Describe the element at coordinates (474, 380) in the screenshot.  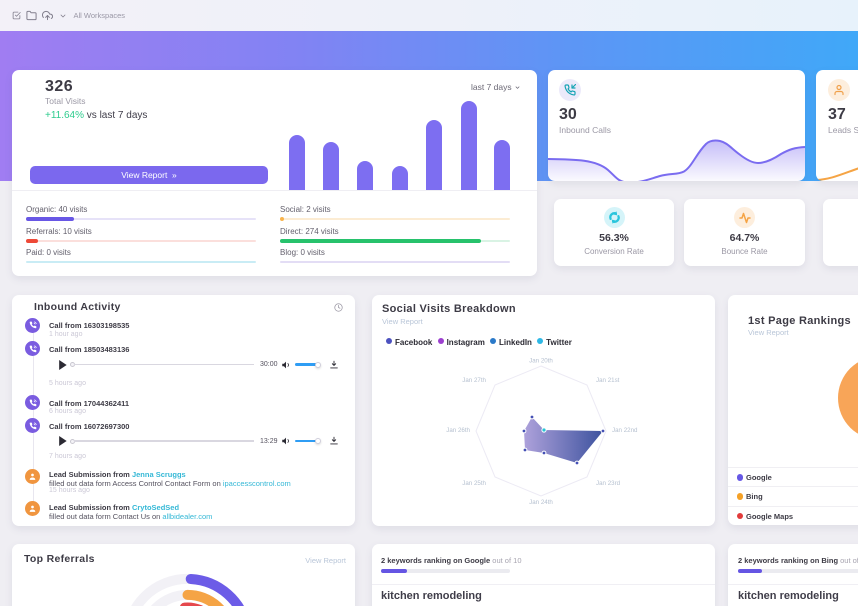
I see `svg-text: Jan 27th` at that location.